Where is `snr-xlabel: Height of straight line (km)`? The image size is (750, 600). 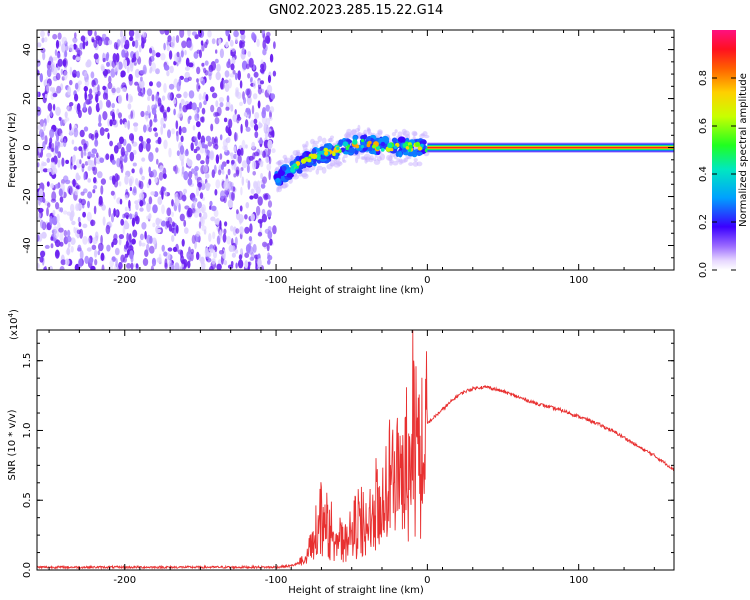 snr-xlabel: Height of straight line (km) is located at coordinates (356, 590).